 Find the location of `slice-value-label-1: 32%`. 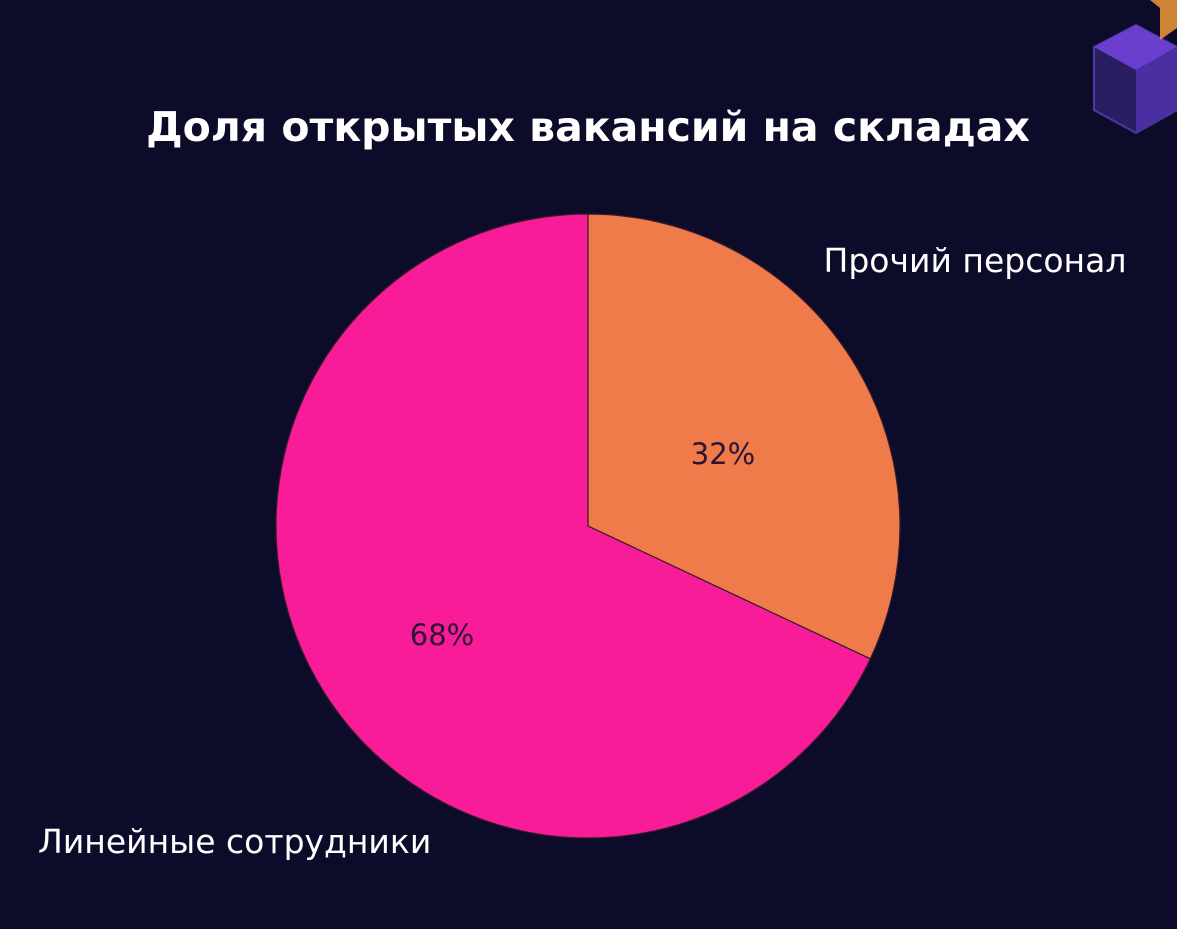

slice-value-label-1: 32% is located at coordinates (723, 454).